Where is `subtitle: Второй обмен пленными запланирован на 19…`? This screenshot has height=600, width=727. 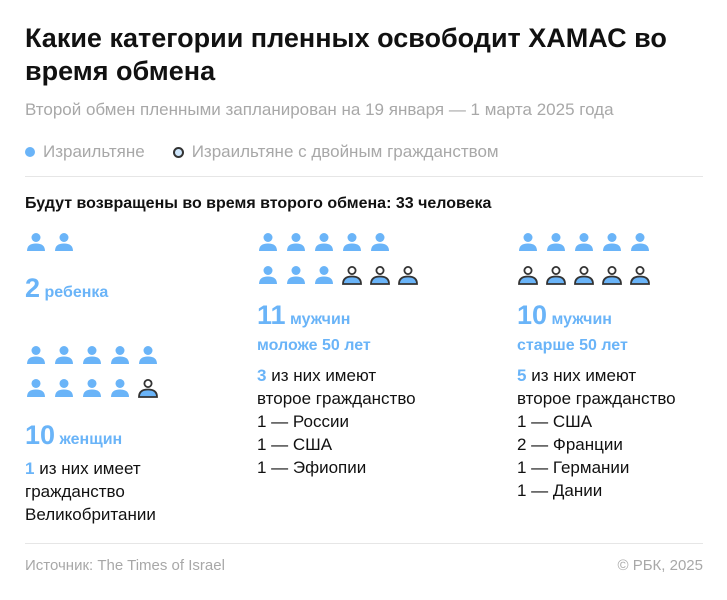
subtitle: Второй обмен пленными запланирован на 19… is located at coordinates (319, 109).